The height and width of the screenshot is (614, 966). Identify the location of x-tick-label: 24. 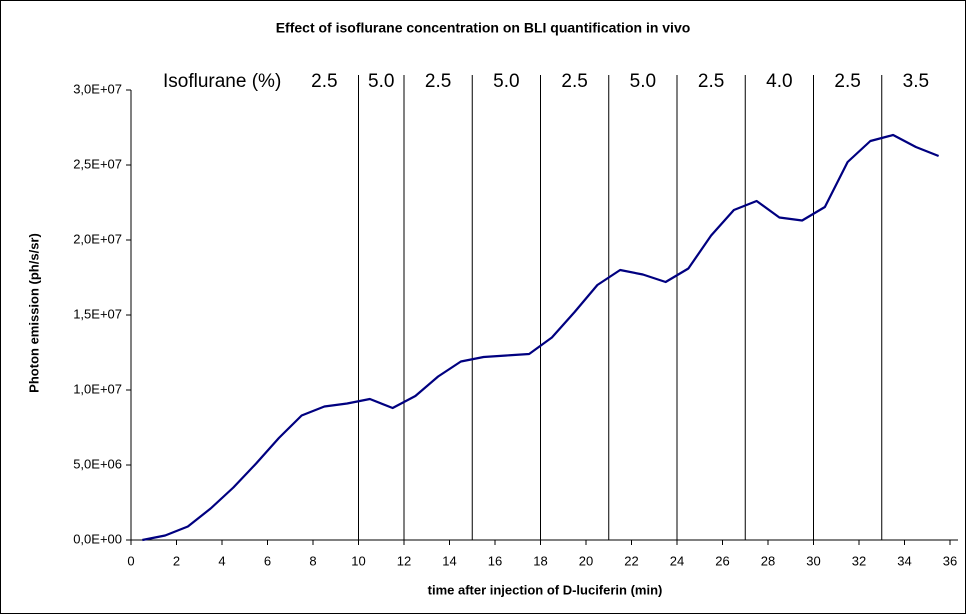
(677, 560).